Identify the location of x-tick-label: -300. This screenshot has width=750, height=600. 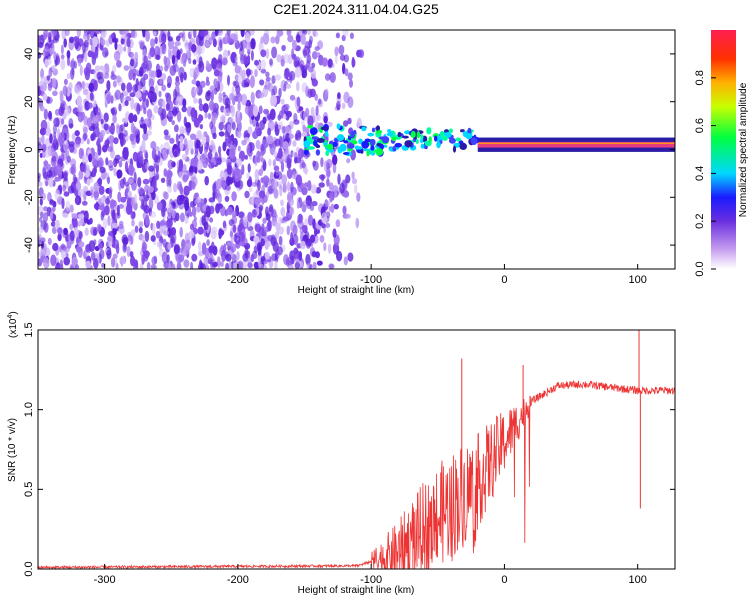
(105, 580).